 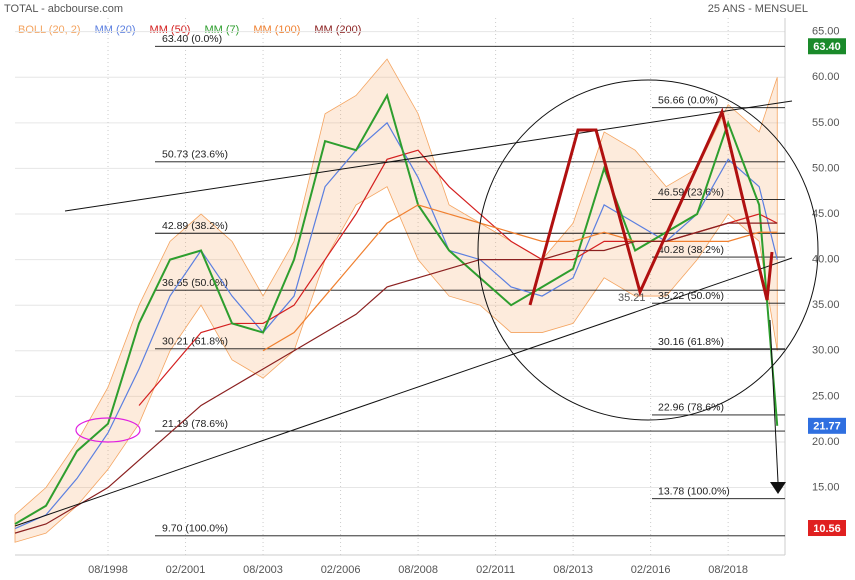 What do you see at coordinates (63, 9) in the screenshot?
I see `chart-title: TOTAL - abcbourse.com` at bounding box center [63, 9].